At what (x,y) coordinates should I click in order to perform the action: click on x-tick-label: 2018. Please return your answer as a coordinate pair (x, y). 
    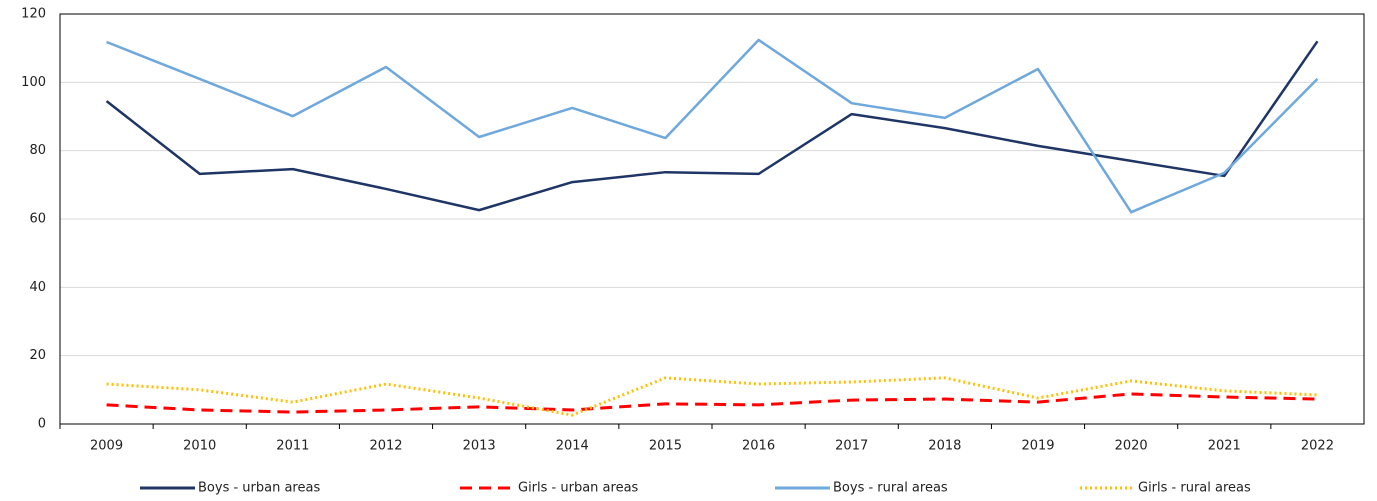
    Looking at the image, I should click on (944, 446).